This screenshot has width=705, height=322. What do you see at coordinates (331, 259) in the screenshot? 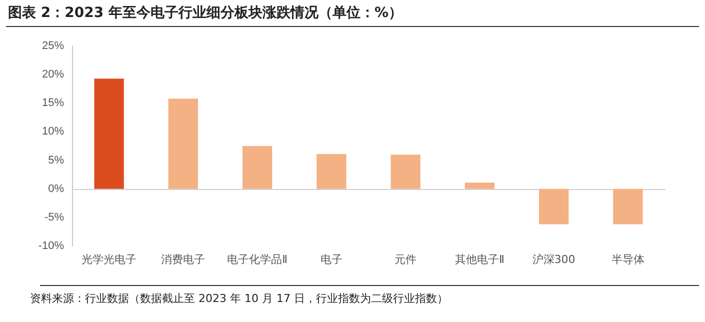
I see `x-tick-label: 电子` at bounding box center [331, 259].